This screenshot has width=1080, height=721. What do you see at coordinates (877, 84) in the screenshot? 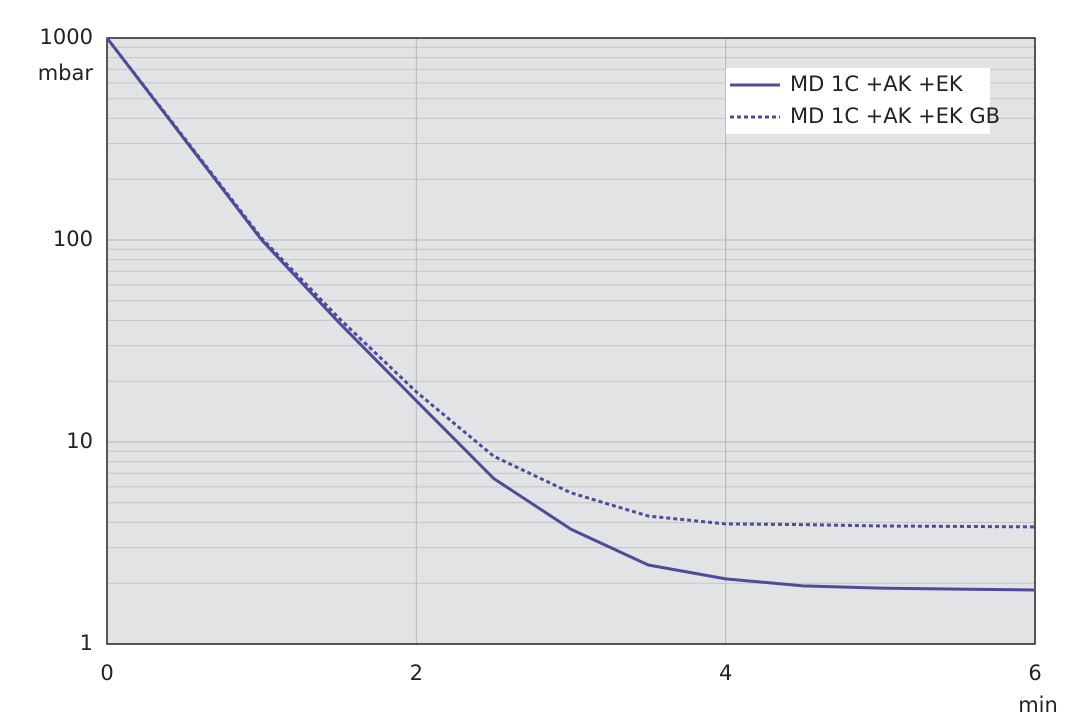
I see `legend-label: MD 1C +AK +EK` at bounding box center [877, 84].